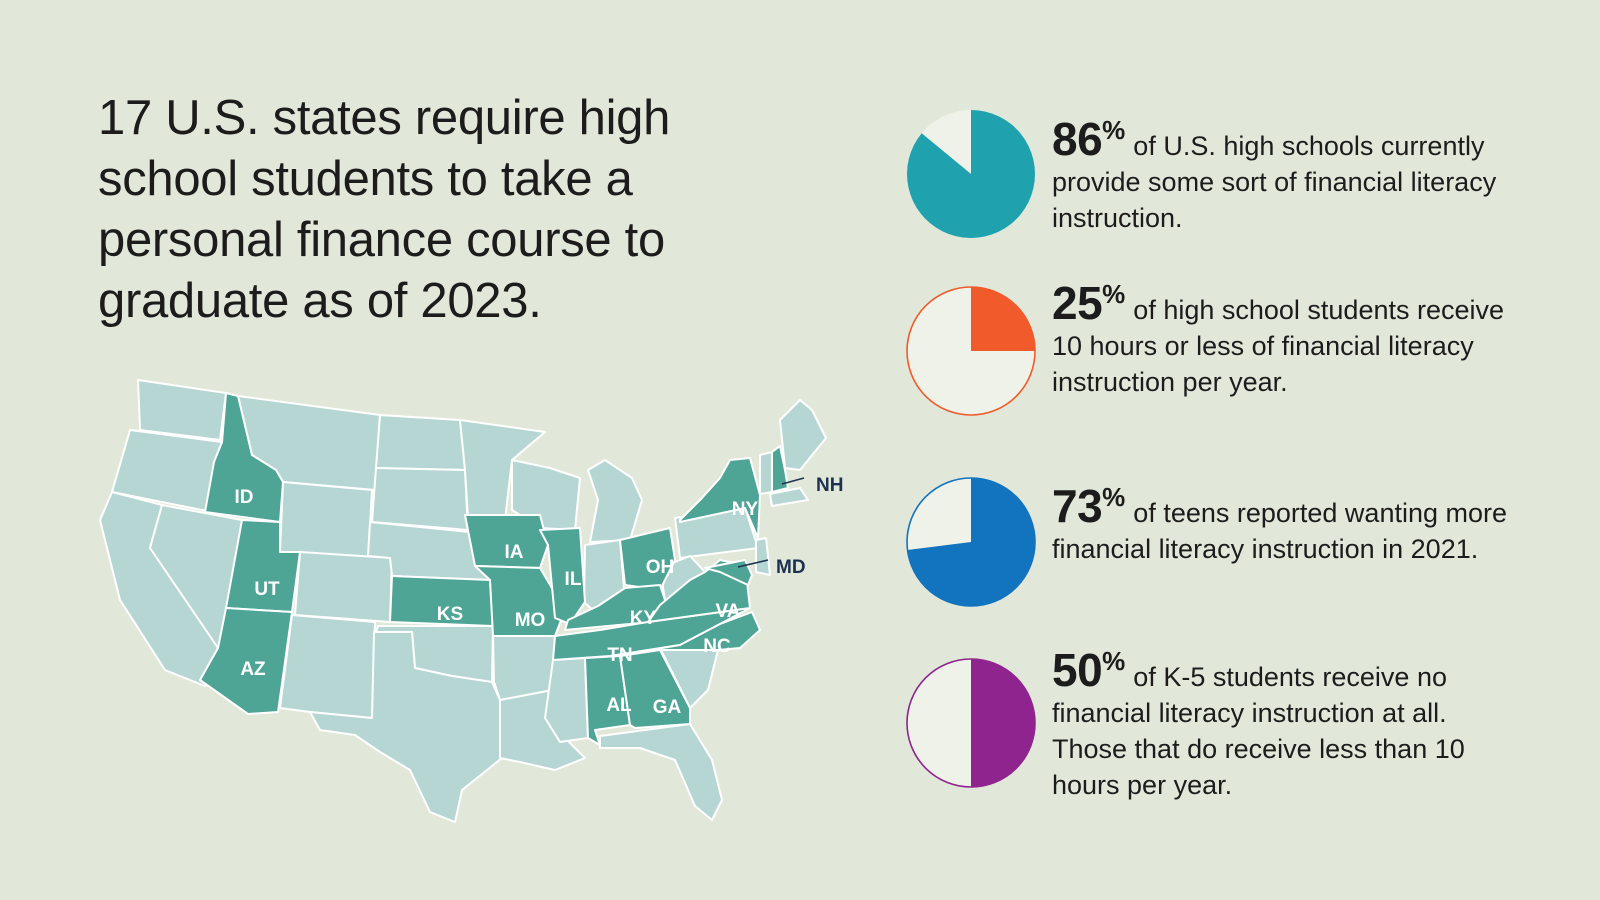  I want to click on stat-1-percent: 86, so click(1077, 139).